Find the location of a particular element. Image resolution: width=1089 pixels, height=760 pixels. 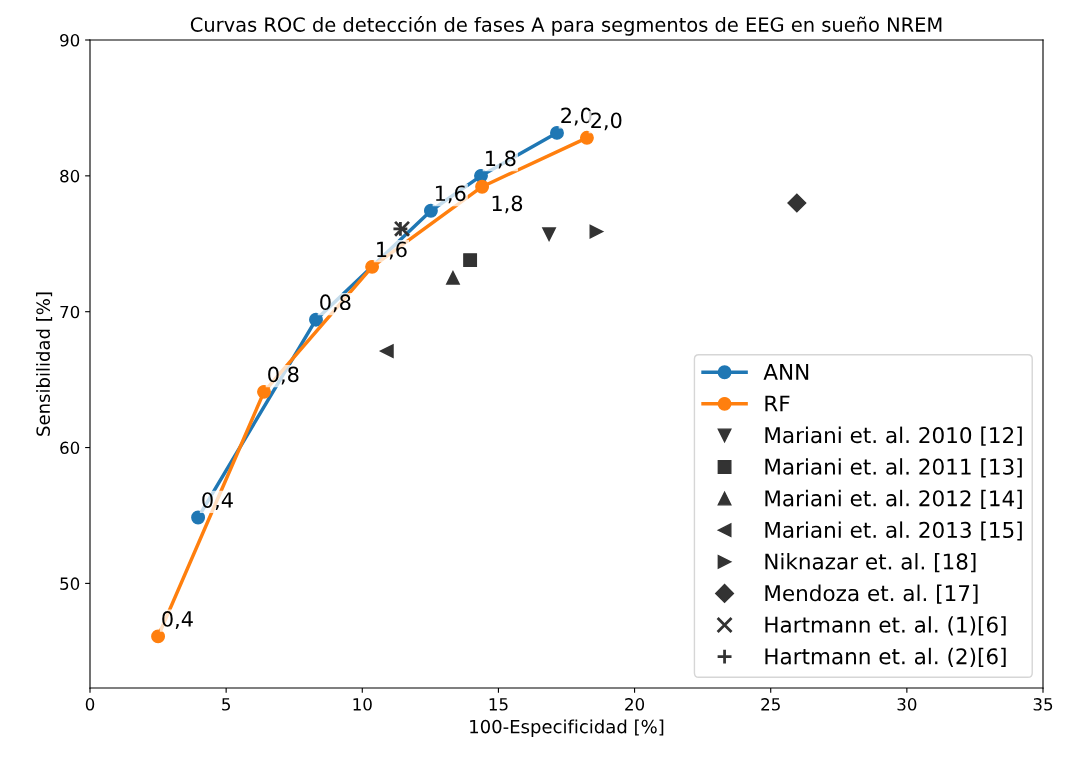

legend-label: RF is located at coordinates (777, 403).